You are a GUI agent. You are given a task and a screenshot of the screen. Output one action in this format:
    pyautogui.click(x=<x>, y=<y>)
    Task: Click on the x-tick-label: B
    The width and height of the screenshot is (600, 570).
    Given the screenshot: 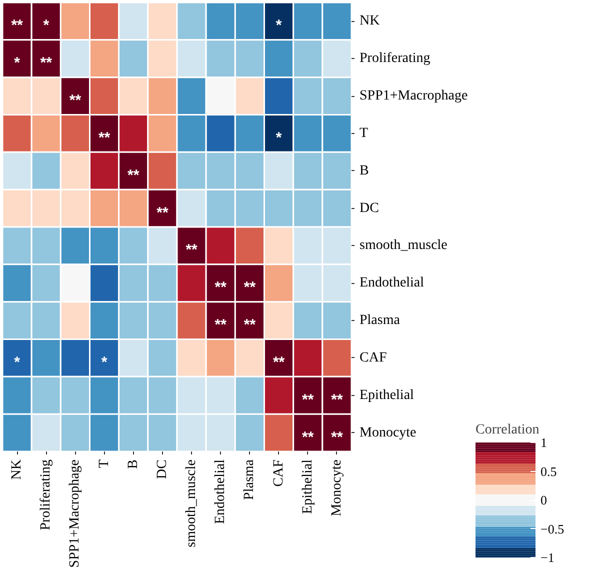 What is the action you would take?
    pyautogui.click(x=133, y=464)
    